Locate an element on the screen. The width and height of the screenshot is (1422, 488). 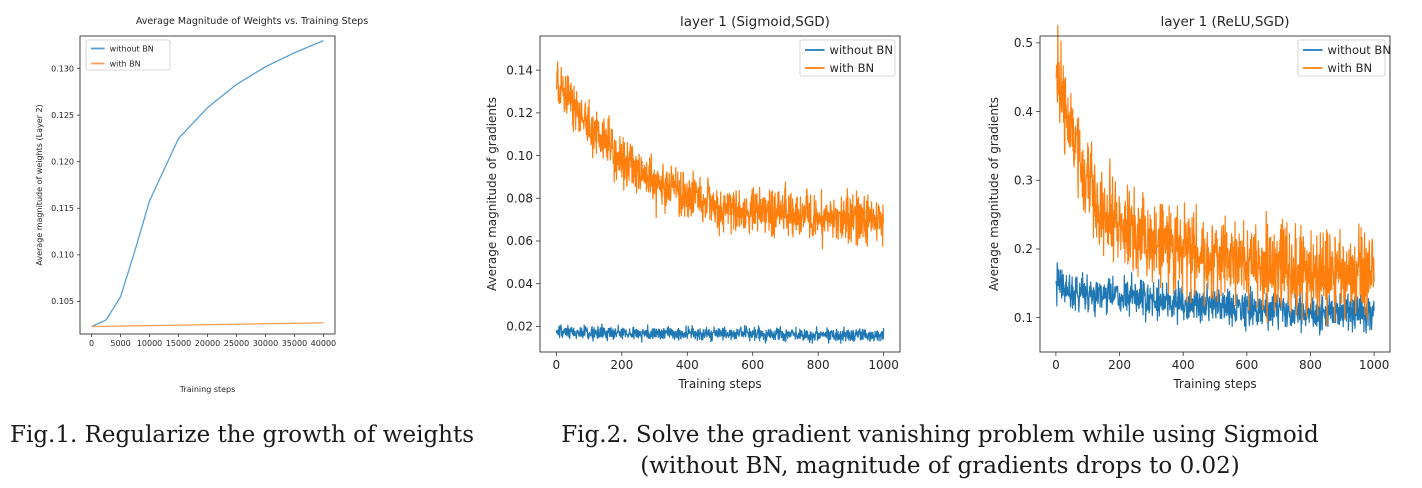
y-tick-label: 0.5 is located at coordinates (1023, 43).